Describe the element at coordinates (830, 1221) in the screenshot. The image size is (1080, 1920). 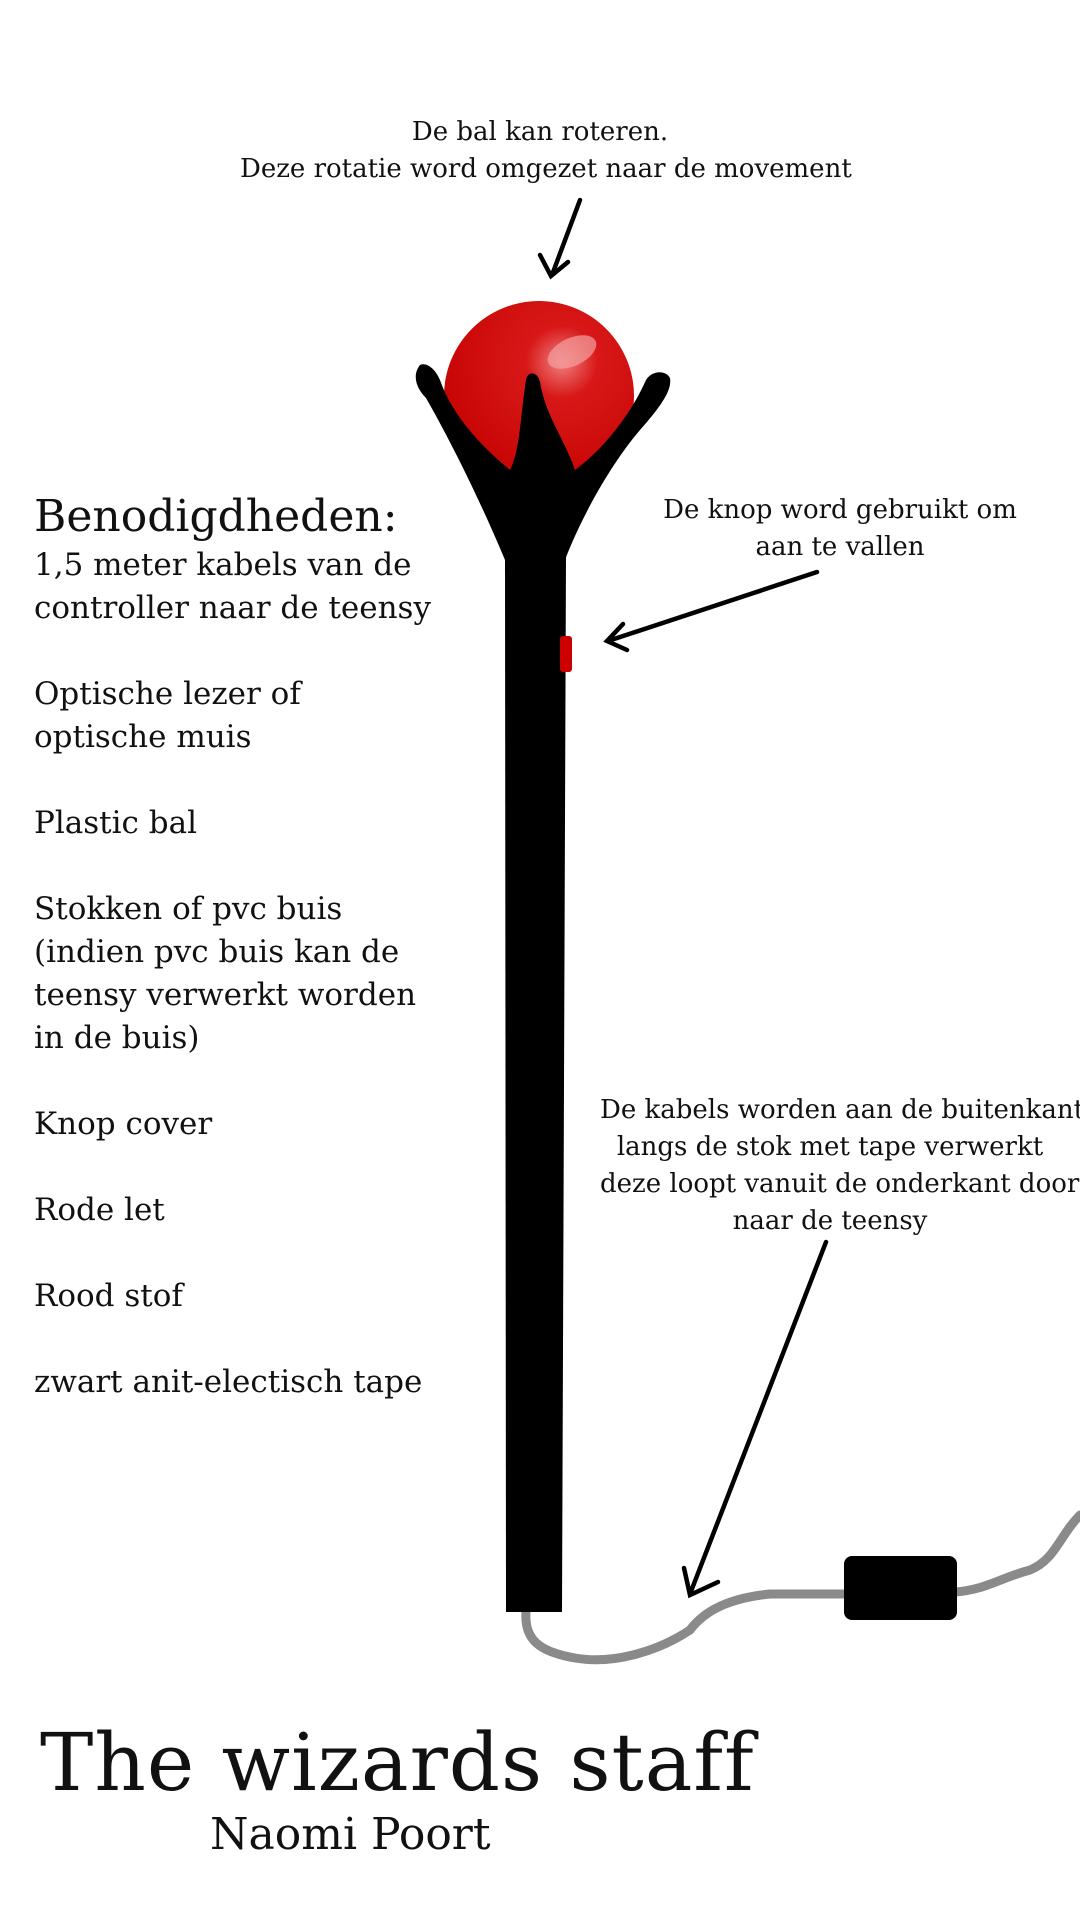
I see `annotation-cables-line-4: naar de teensy` at that location.